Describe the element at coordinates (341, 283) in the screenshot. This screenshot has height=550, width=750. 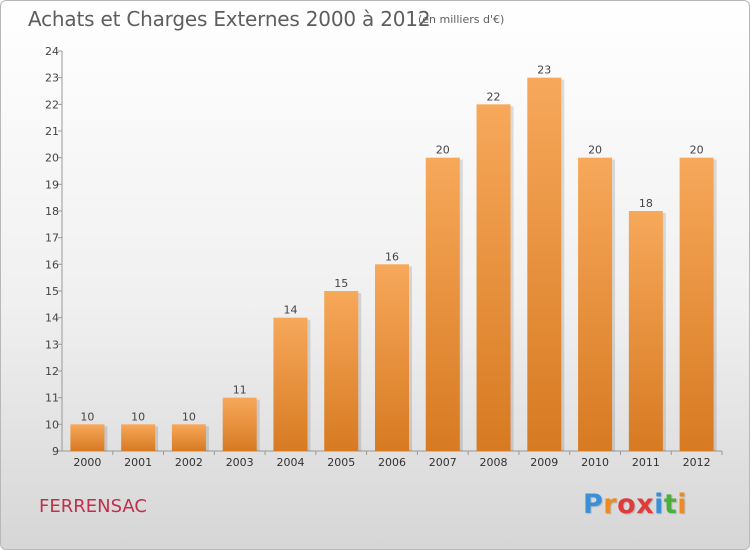
I see `bar-value-label: 15` at that location.